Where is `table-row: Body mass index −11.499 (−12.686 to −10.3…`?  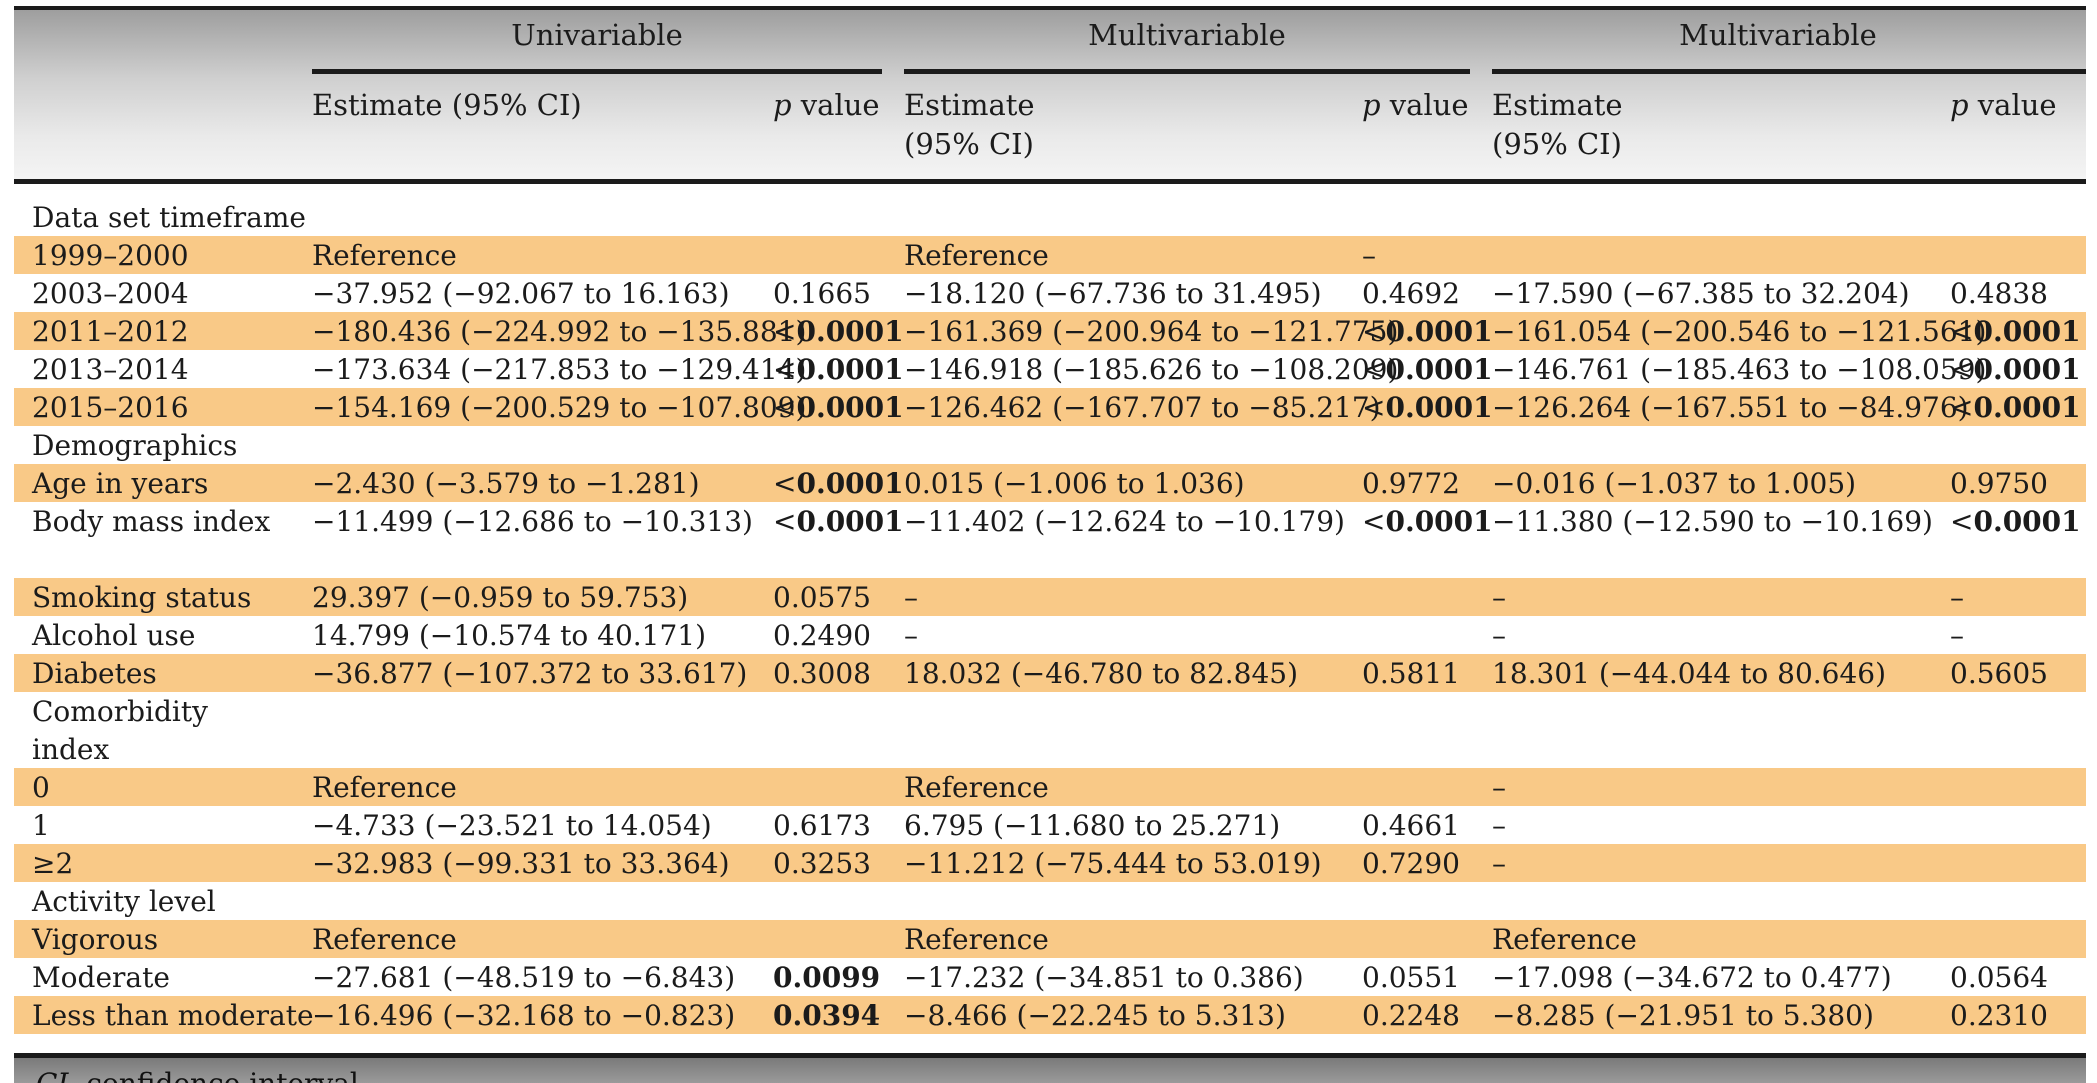
table-row: Body mass index −11.499 (−12.686 to −10.3… is located at coordinates (1050, 540).